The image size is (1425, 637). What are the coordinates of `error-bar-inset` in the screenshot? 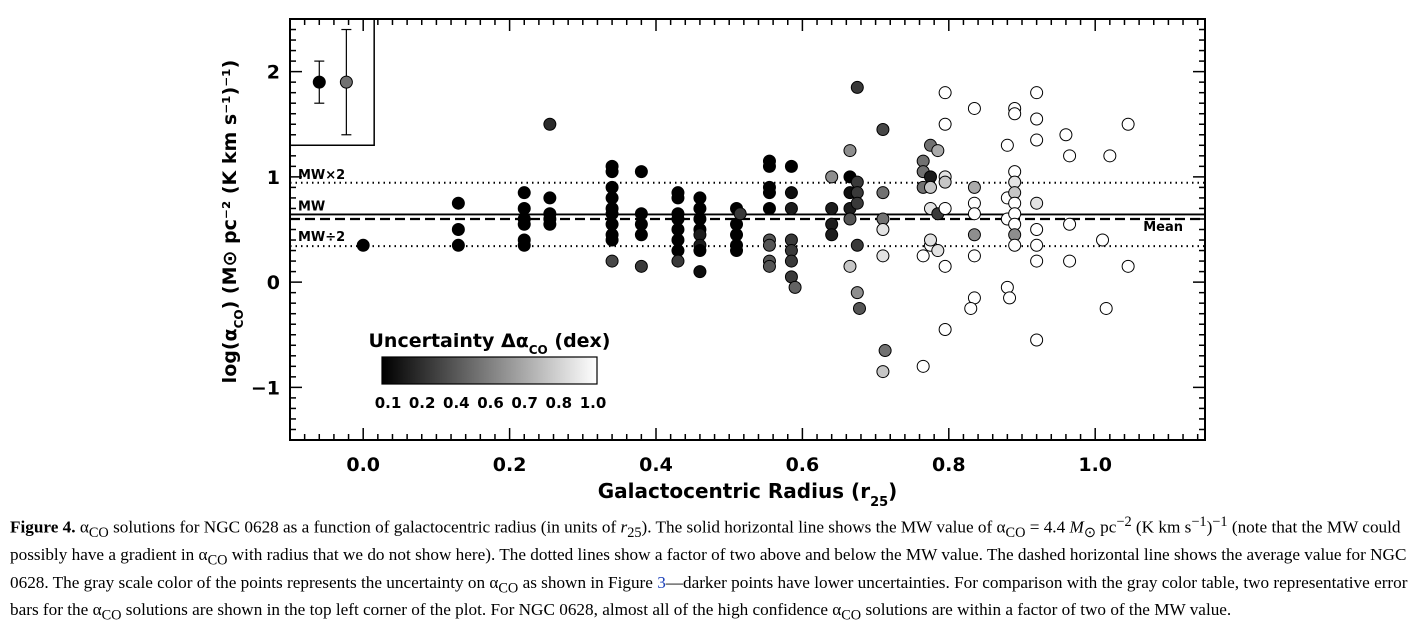 It's located at (332, 83).